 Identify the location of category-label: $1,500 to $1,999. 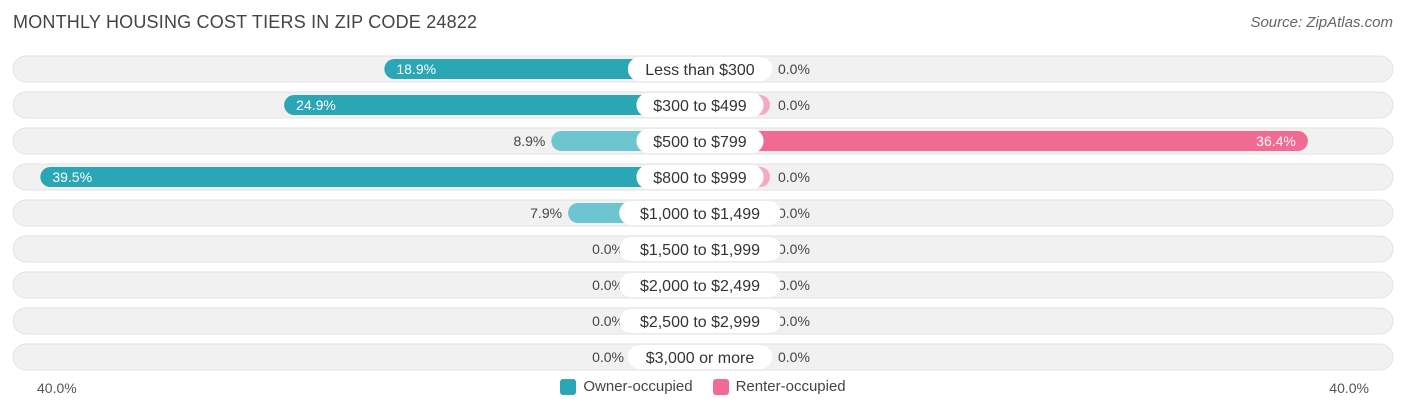
(700, 250).